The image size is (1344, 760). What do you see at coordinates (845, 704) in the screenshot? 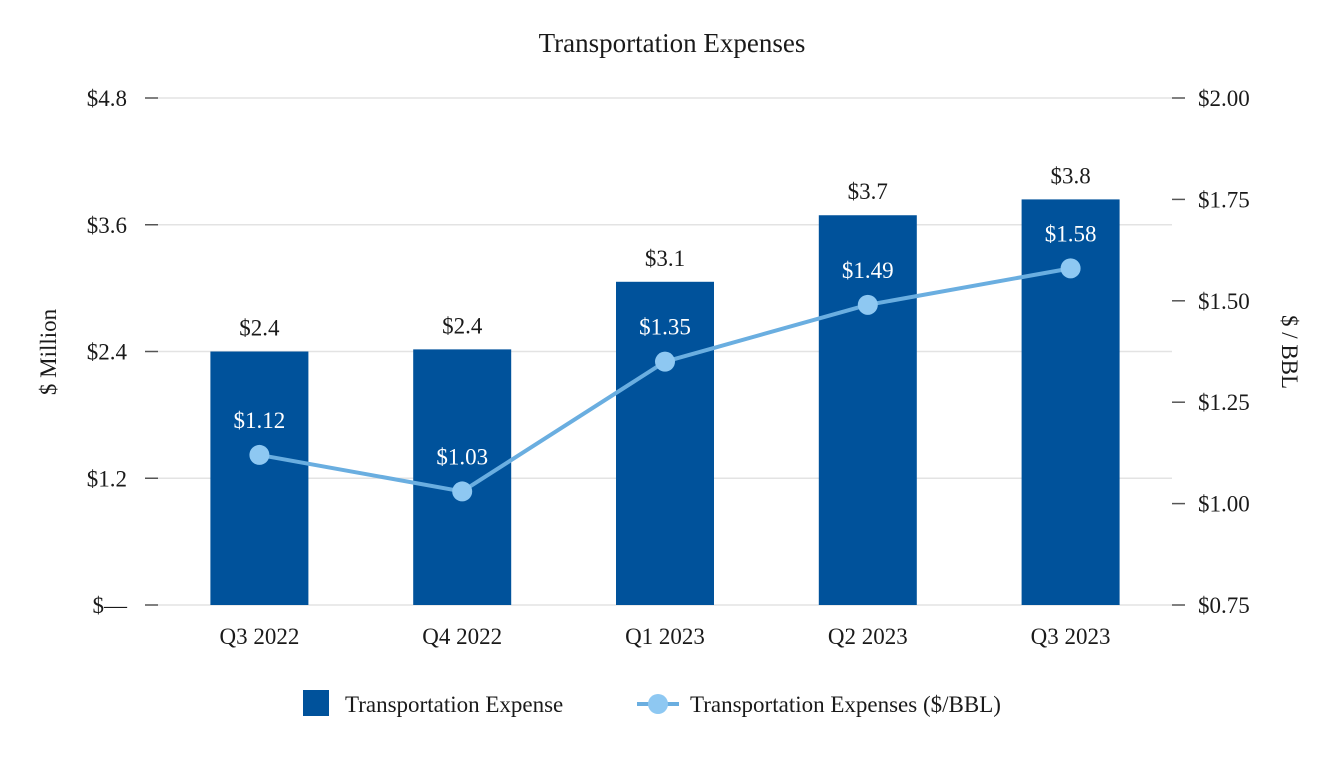
I see `legend-line-label: Transportation Expenses ($/BBL)` at bounding box center [845, 704].